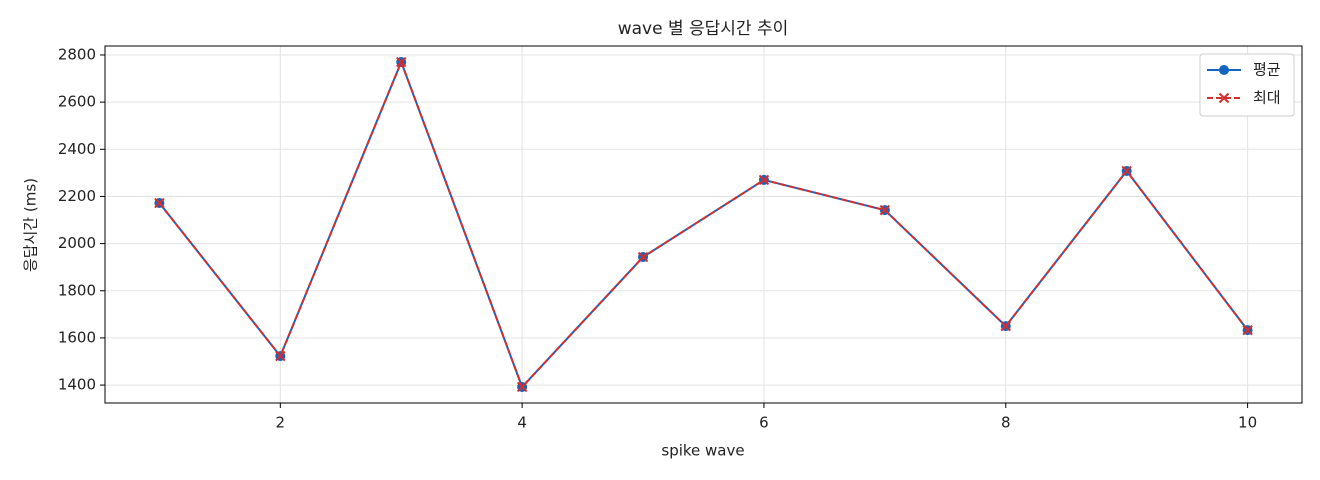 The image size is (1320, 480). I want to click on y-tick-label: 1400, so click(77, 385).